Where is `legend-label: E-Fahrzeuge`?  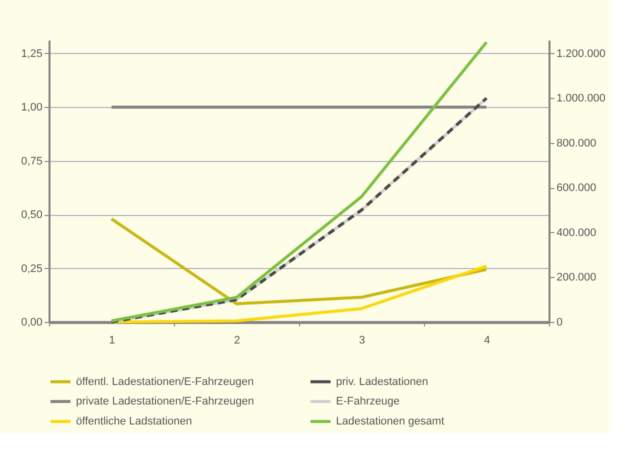
legend-label: E-Fahrzeuge is located at coordinates (368, 402).